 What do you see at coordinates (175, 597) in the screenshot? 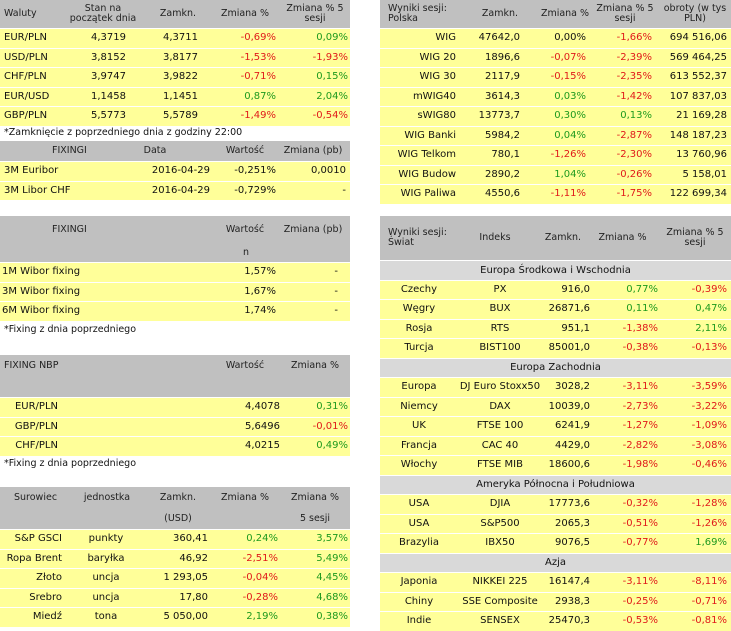
I see `commodity-row: Srebro uncja 17,80 -0,28% 4,68%` at bounding box center [175, 597].